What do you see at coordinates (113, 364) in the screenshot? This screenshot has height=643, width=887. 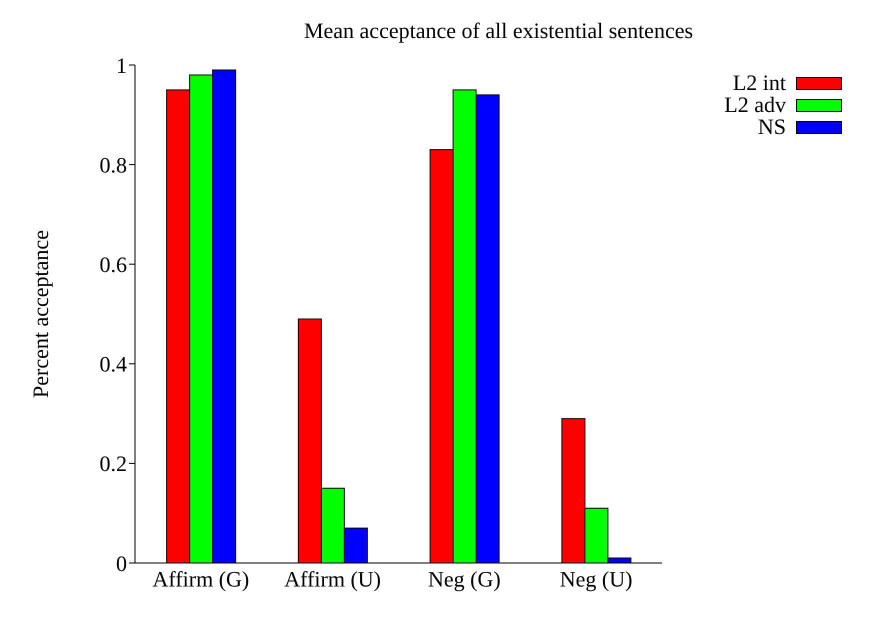 I see `y-tick-label: 0.4` at bounding box center [113, 364].